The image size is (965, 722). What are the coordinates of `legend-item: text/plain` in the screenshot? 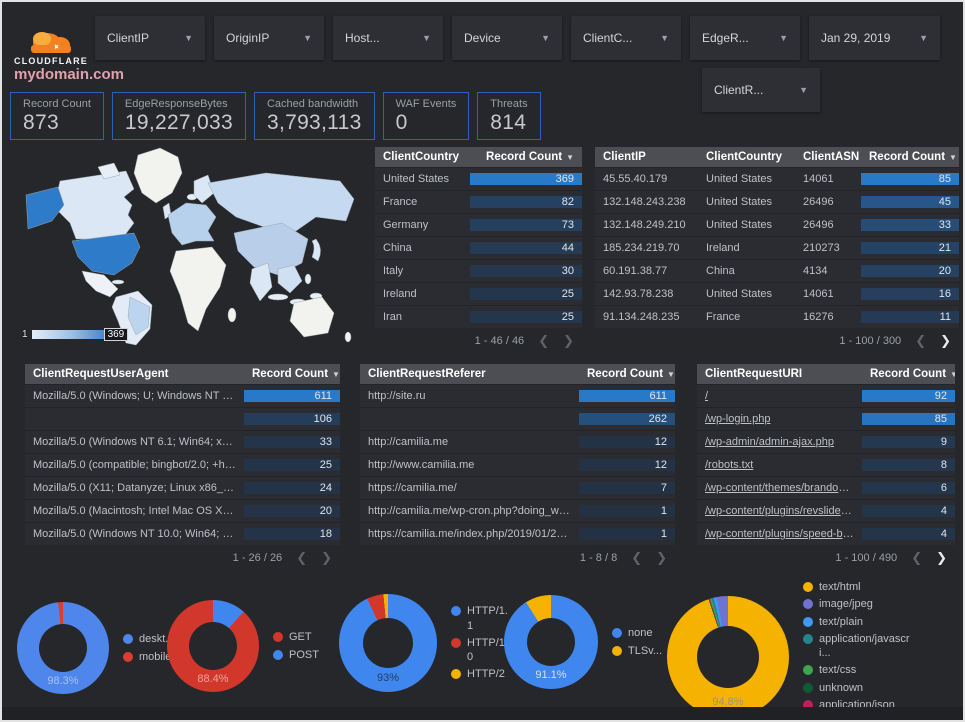 It's located at (857, 622).